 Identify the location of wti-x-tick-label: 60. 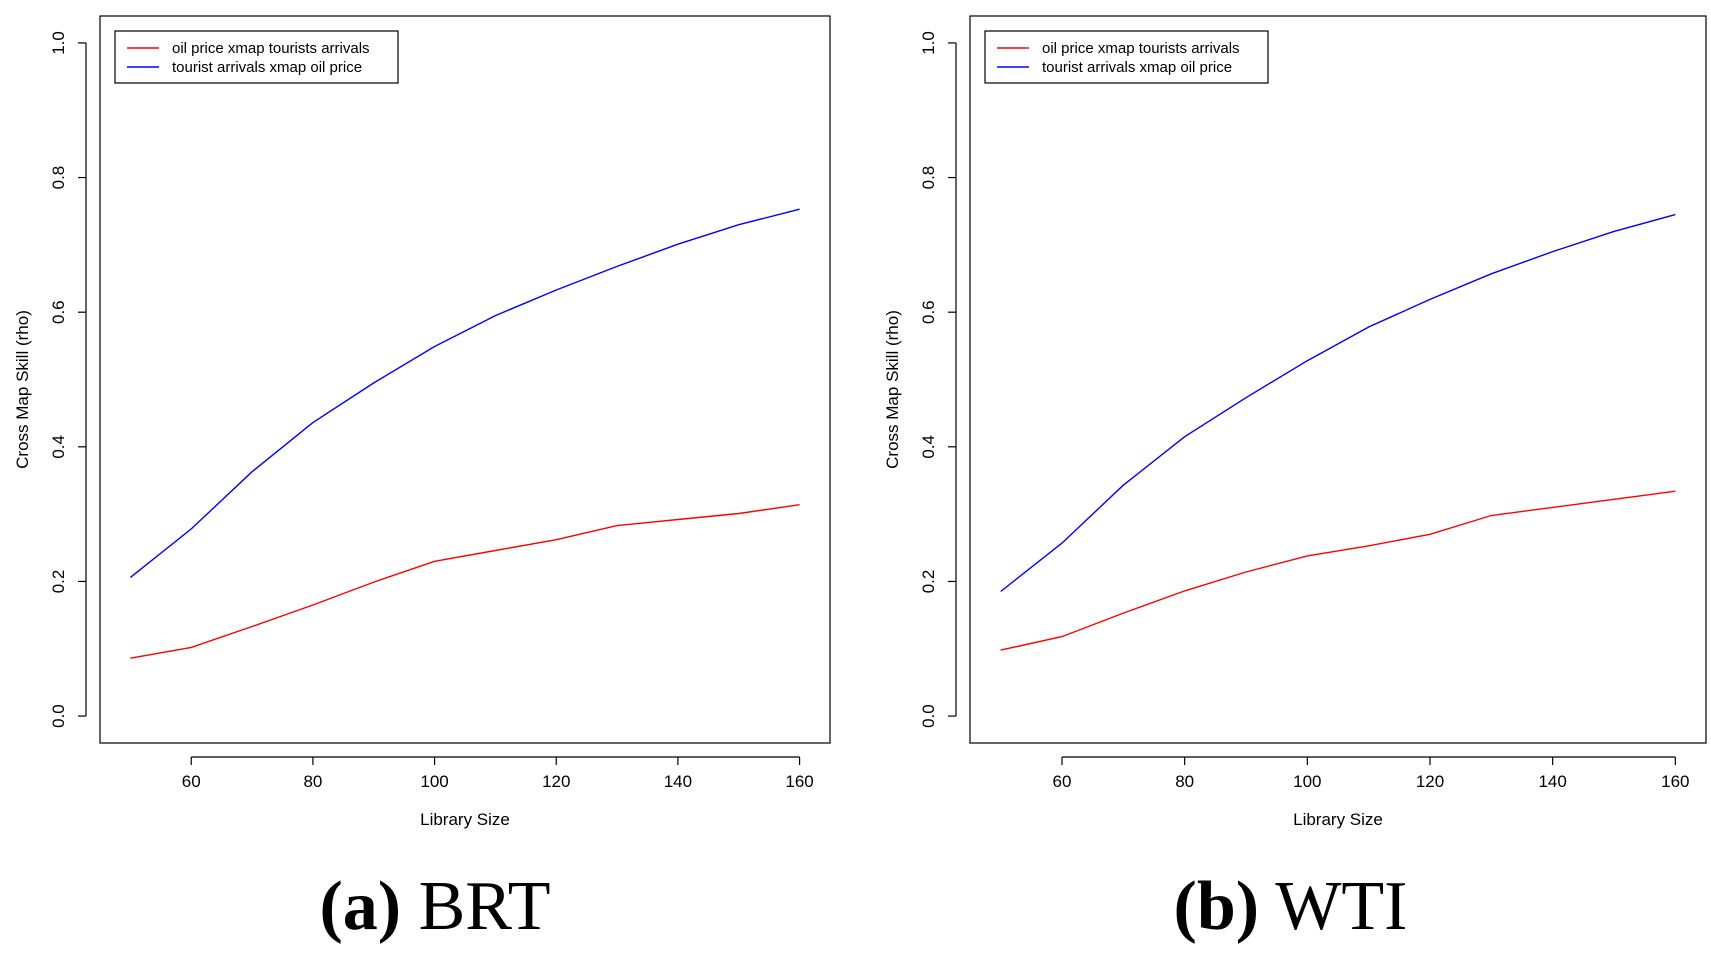
(1062, 781).